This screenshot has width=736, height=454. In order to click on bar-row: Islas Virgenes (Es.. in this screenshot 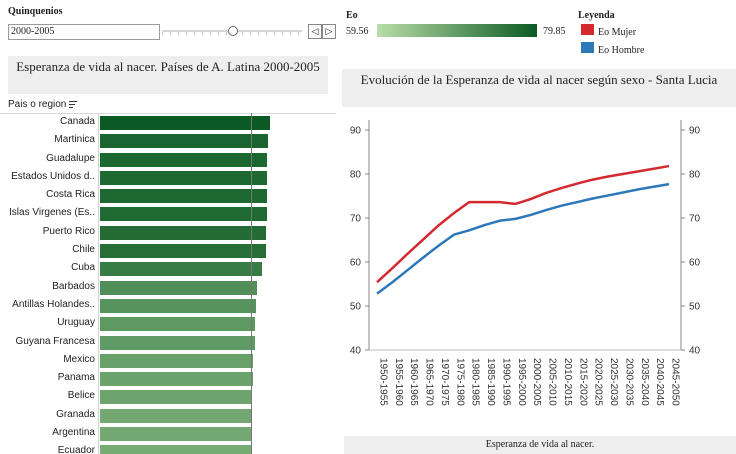, I will do `click(168, 213)`.